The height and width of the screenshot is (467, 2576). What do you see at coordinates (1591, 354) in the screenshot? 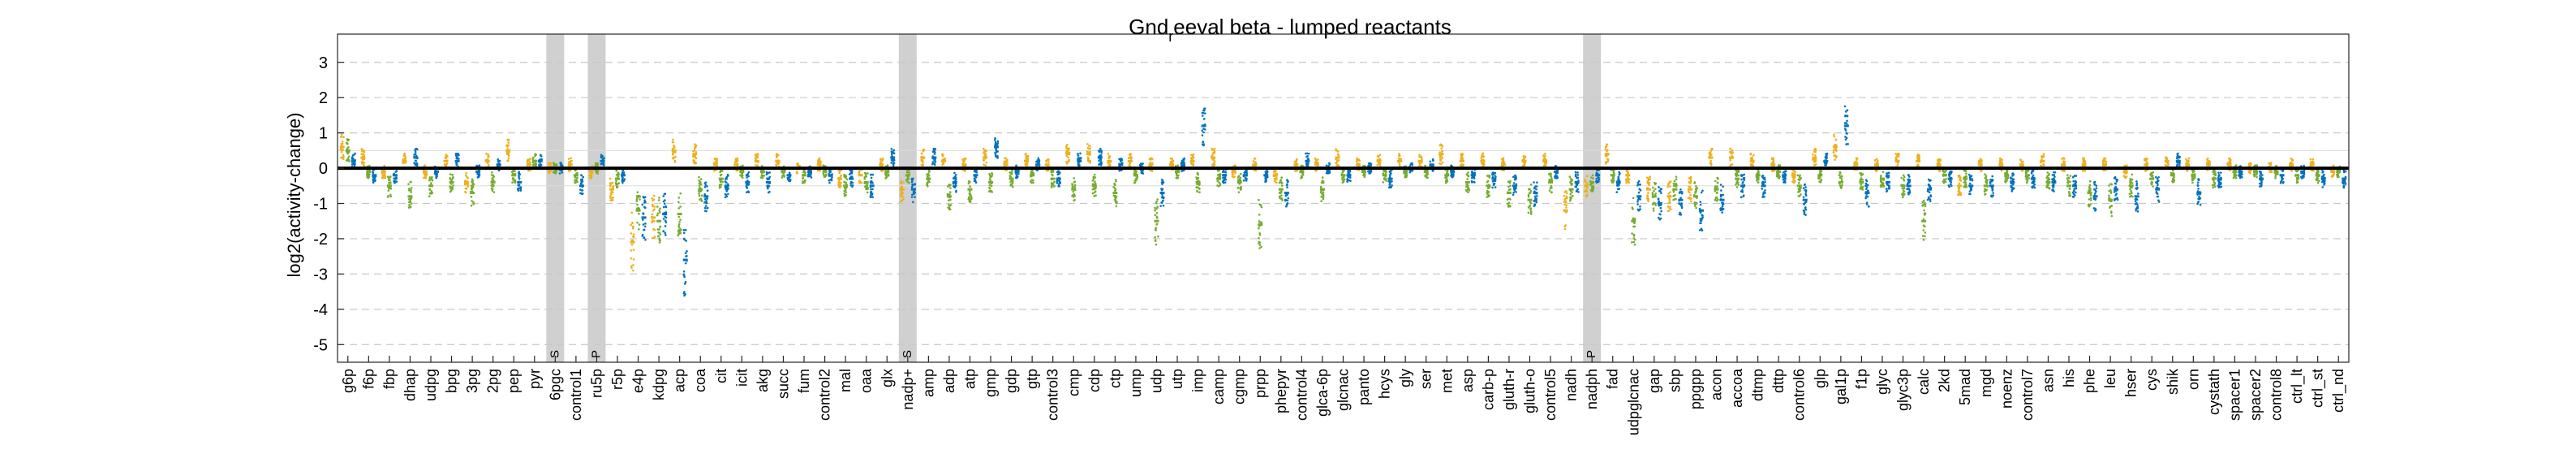
I see `highlight-label: P` at bounding box center [1591, 354].